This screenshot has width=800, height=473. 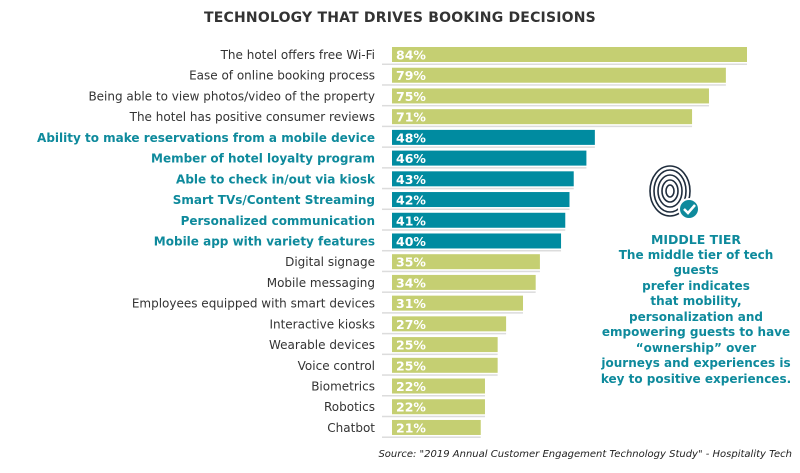 What do you see at coordinates (411, 427) in the screenshot?
I see `data-label: 21%` at bounding box center [411, 427].